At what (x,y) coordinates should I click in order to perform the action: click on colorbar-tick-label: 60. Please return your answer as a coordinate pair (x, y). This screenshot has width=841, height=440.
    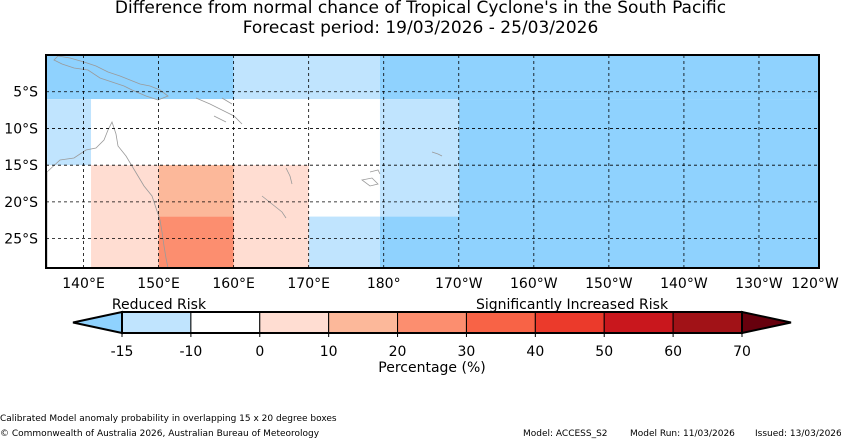
    Looking at the image, I should click on (673, 352).